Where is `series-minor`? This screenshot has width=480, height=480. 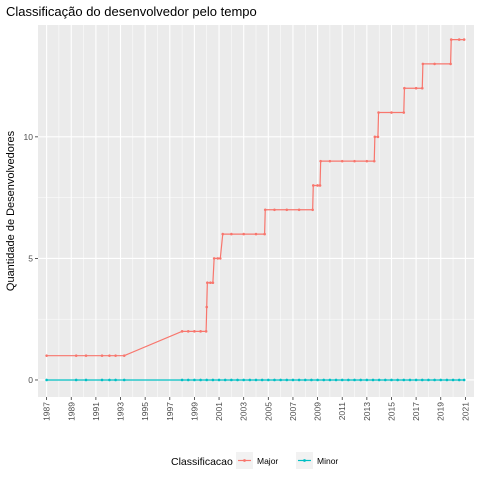 series-minor is located at coordinates (255, 380).